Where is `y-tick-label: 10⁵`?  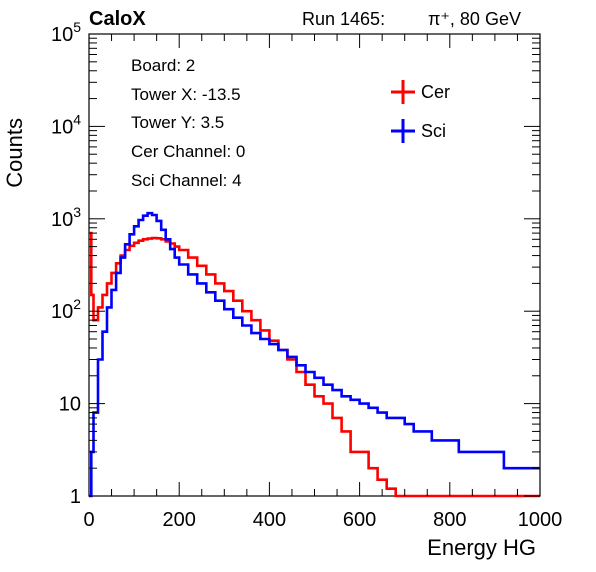 y-tick-label: 10⁵ is located at coordinates (66, 32).